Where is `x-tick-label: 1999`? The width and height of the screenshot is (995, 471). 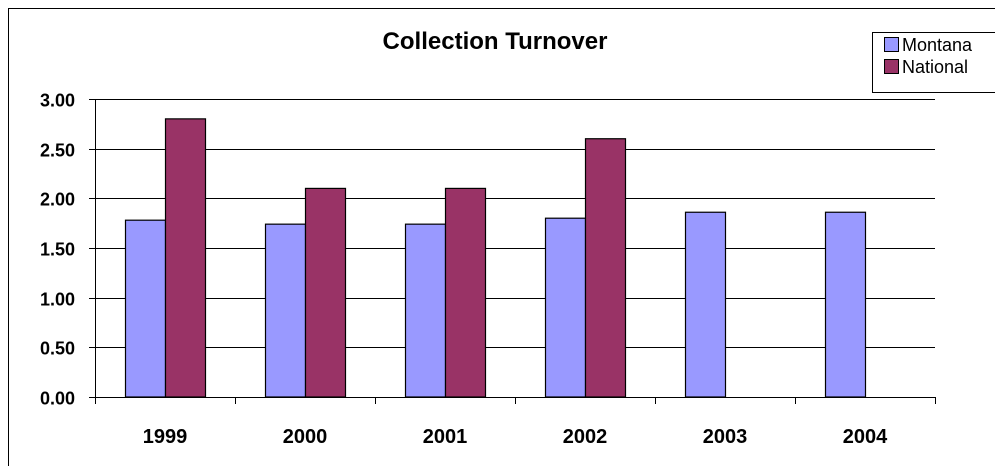 x-tick-label: 1999 is located at coordinates (165, 437).